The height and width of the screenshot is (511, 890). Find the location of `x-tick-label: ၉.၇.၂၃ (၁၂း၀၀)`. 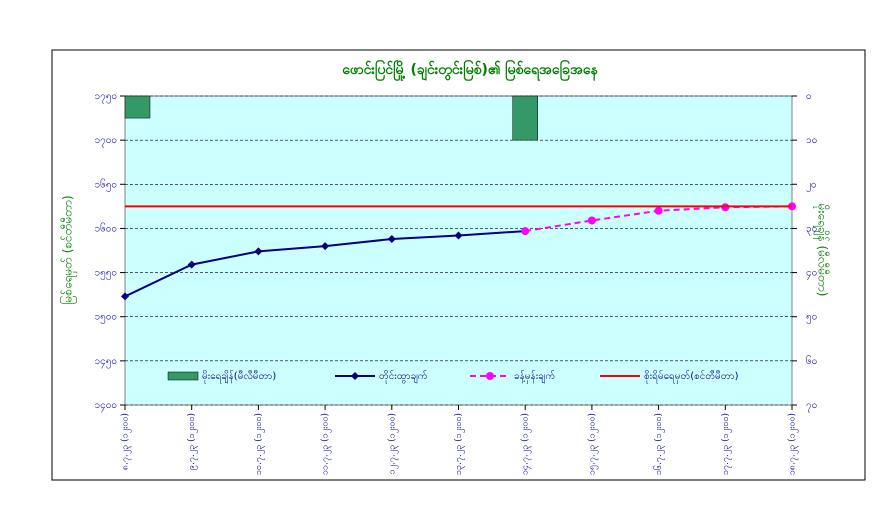

x-tick-label: ၉.၇.၂၃ (၁၂း၀၀) is located at coordinates (192, 441).